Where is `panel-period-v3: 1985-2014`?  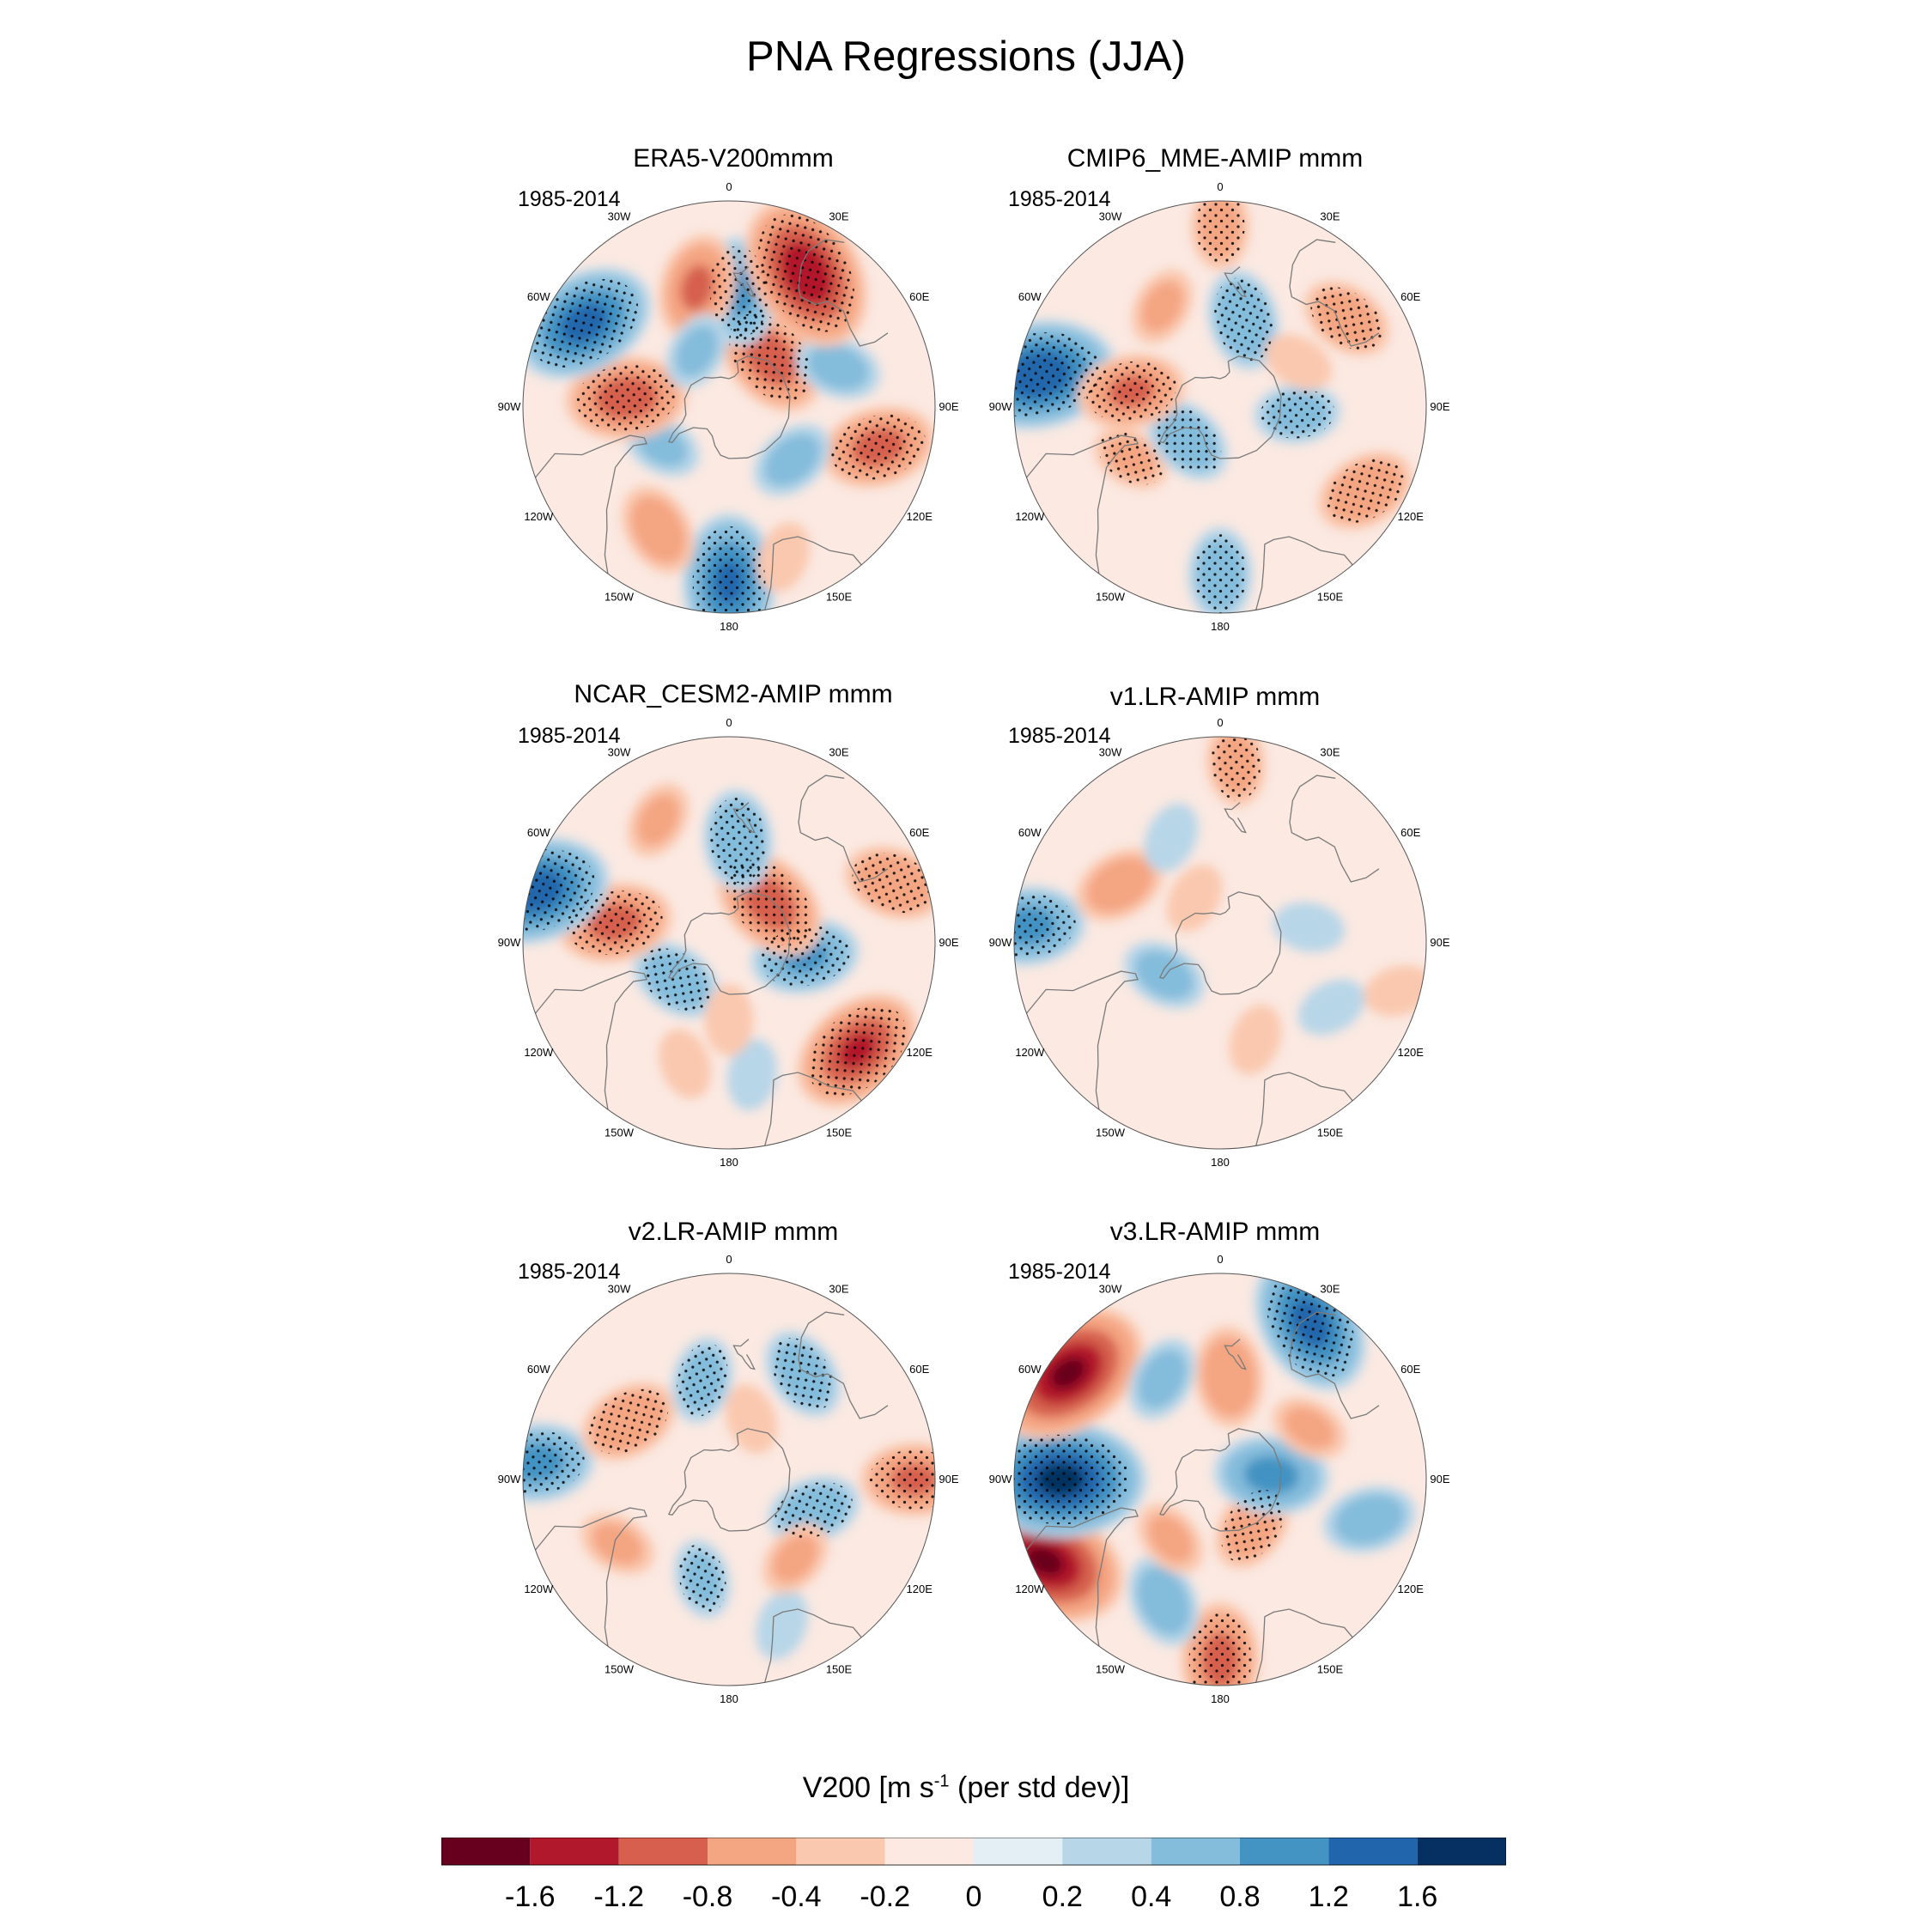
panel-period-v3: 1985-2014 is located at coordinates (1060, 1272).